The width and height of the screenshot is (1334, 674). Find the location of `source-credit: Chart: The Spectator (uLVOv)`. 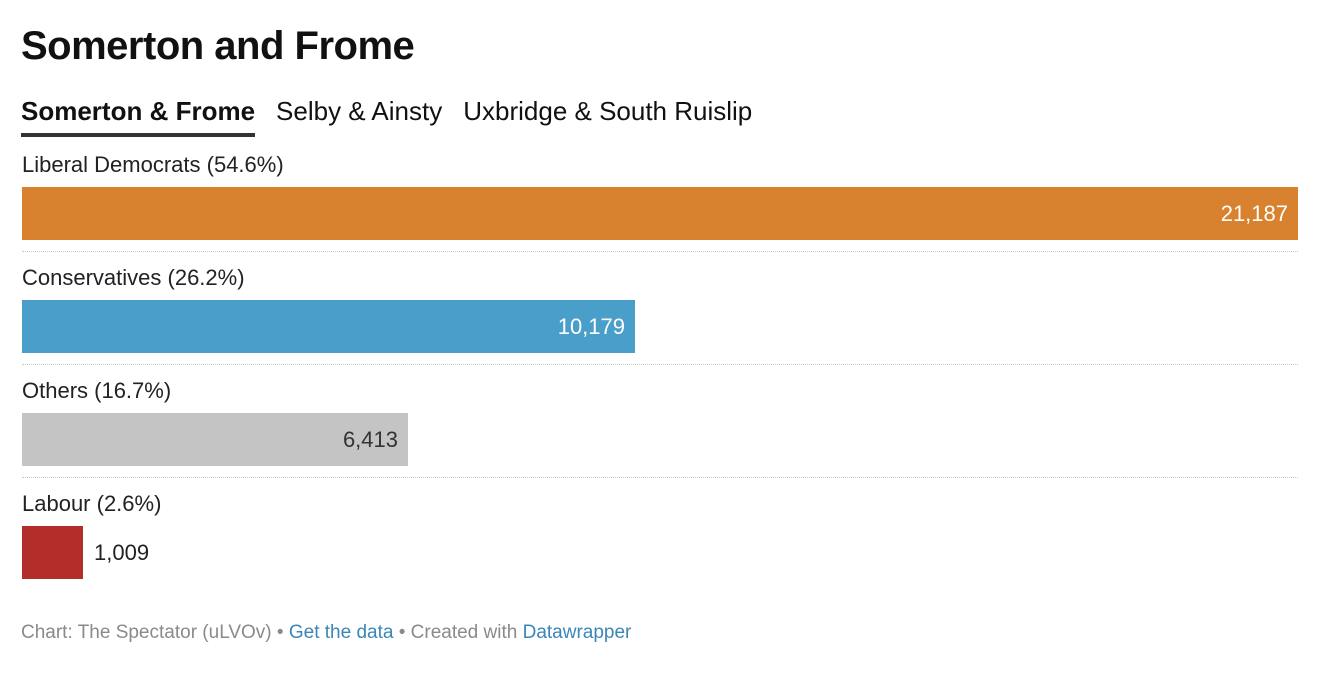

source-credit: Chart: The Spectator (uLVOv) is located at coordinates (146, 632).